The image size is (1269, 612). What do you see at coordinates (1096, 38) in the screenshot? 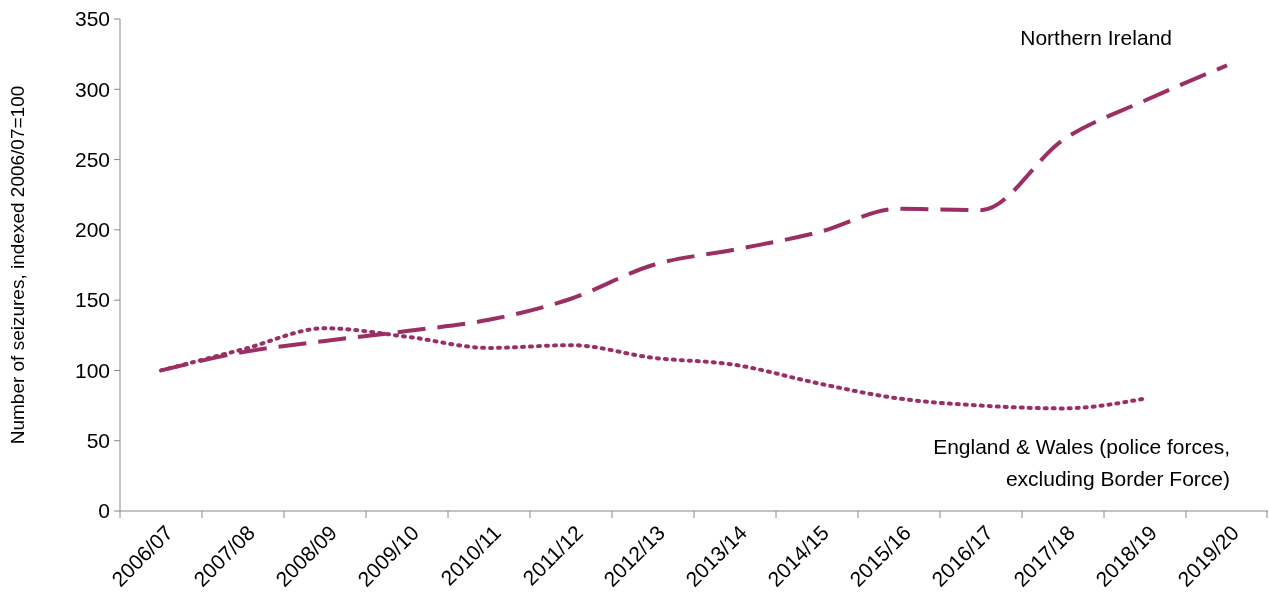
I see `series-label: Northern Ireland` at bounding box center [1096, 38].